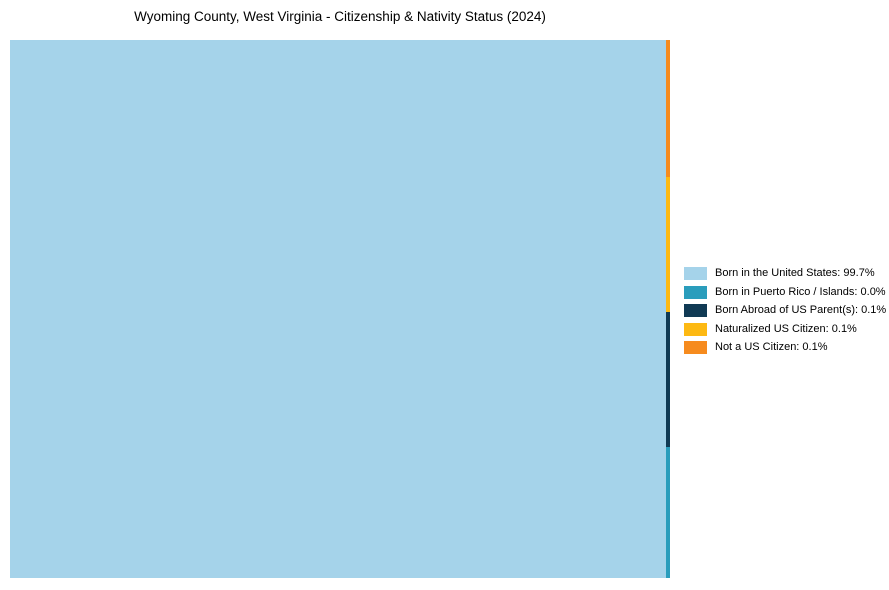 This screenshot has width=889, height=590. What do you see at coordinates (695, 292) in the screenshot?
I see `legend-swatch-puerto-rico` at bounding box center [695, 292].